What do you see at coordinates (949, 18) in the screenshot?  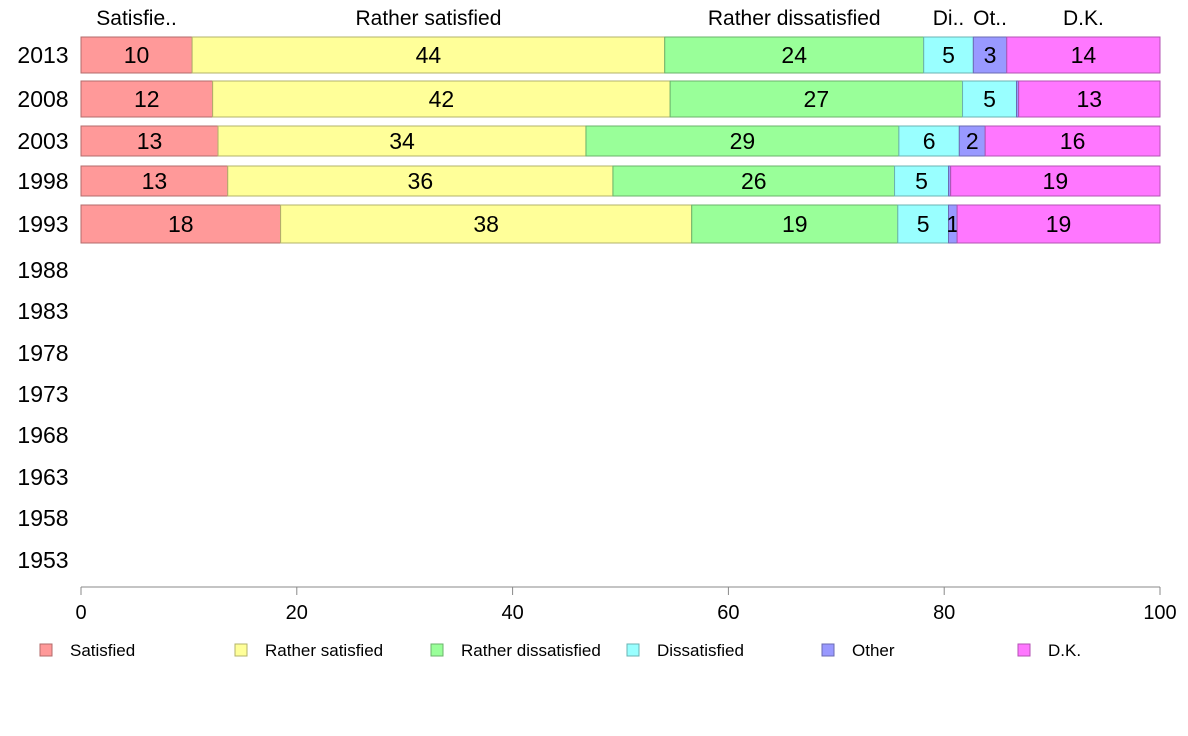 I see `column-header-dissatisfied: Di..` at bounding box center [949, 18].